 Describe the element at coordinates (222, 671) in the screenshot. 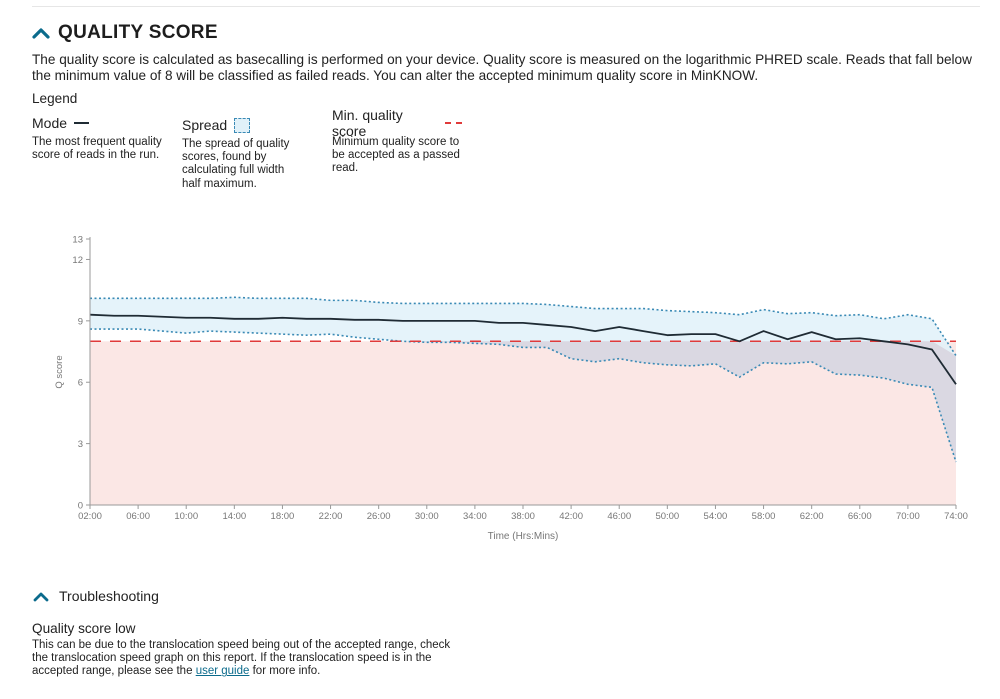

I see `user-guide-link: user guide` at that location.